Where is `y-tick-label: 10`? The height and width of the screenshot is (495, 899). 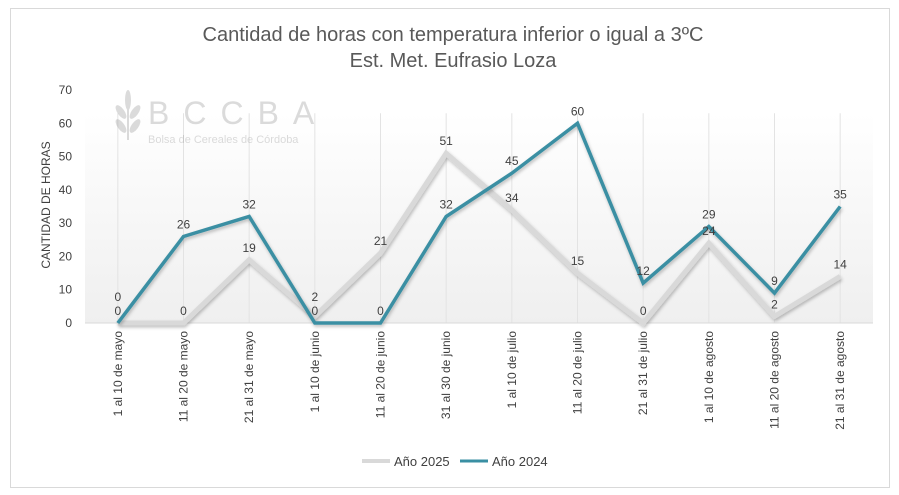
y-tick-label: 10 is located at coordinates (66, 290).